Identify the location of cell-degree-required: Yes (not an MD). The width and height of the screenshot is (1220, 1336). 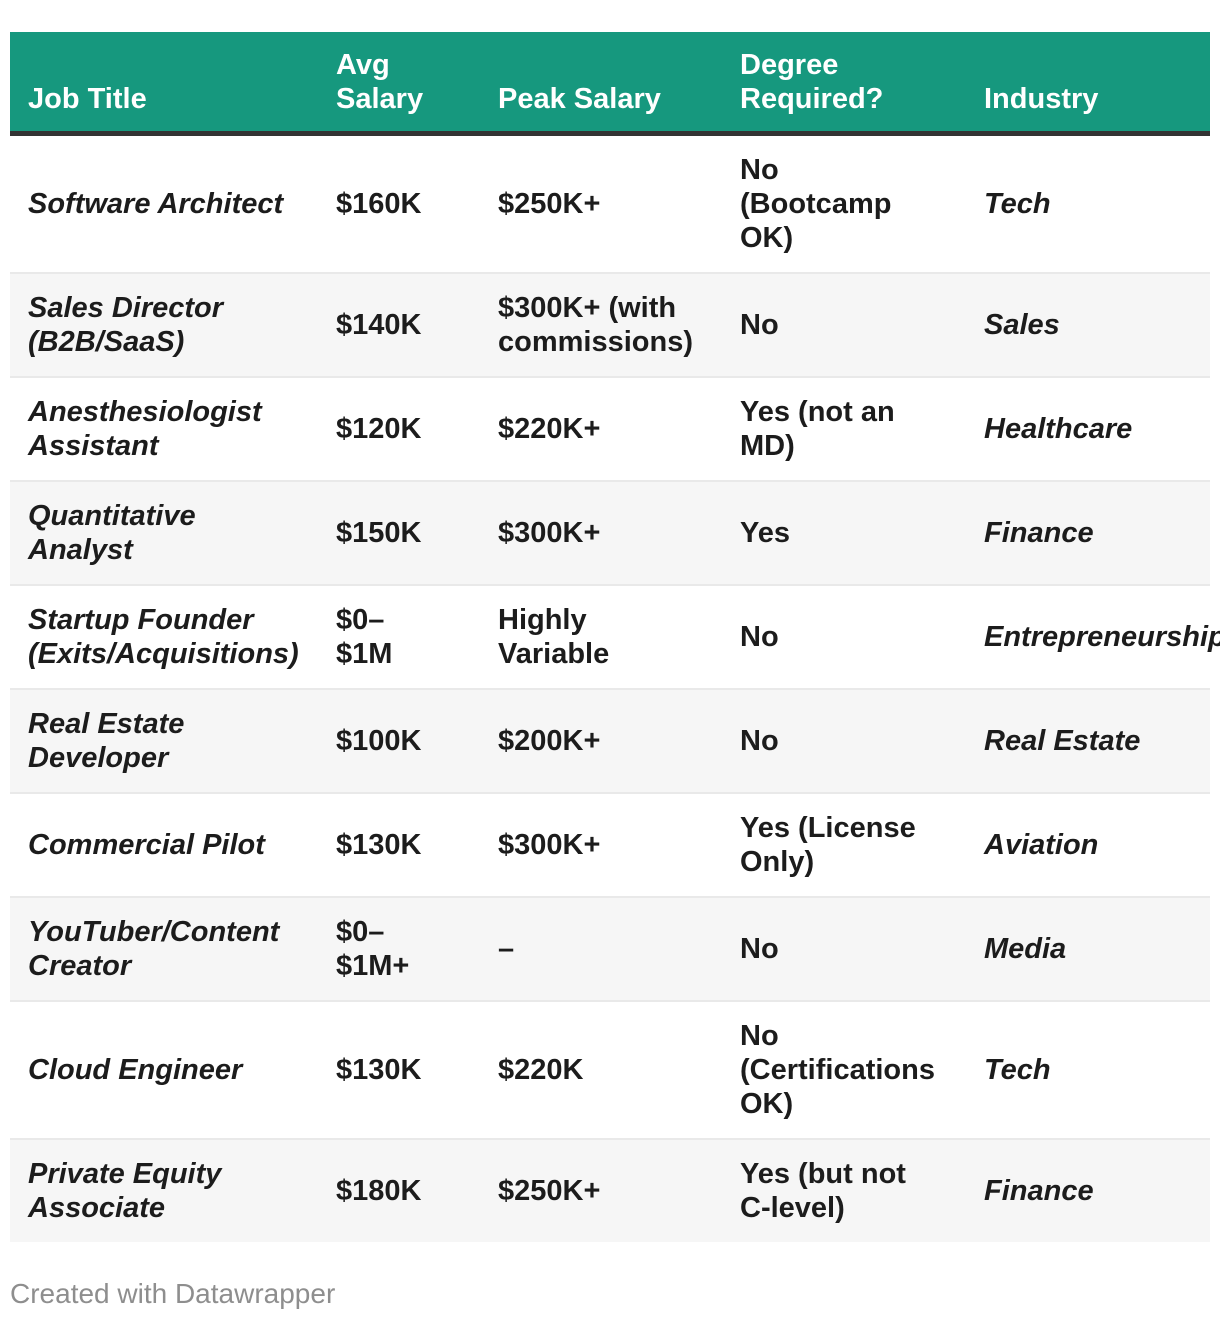
(817, 429).